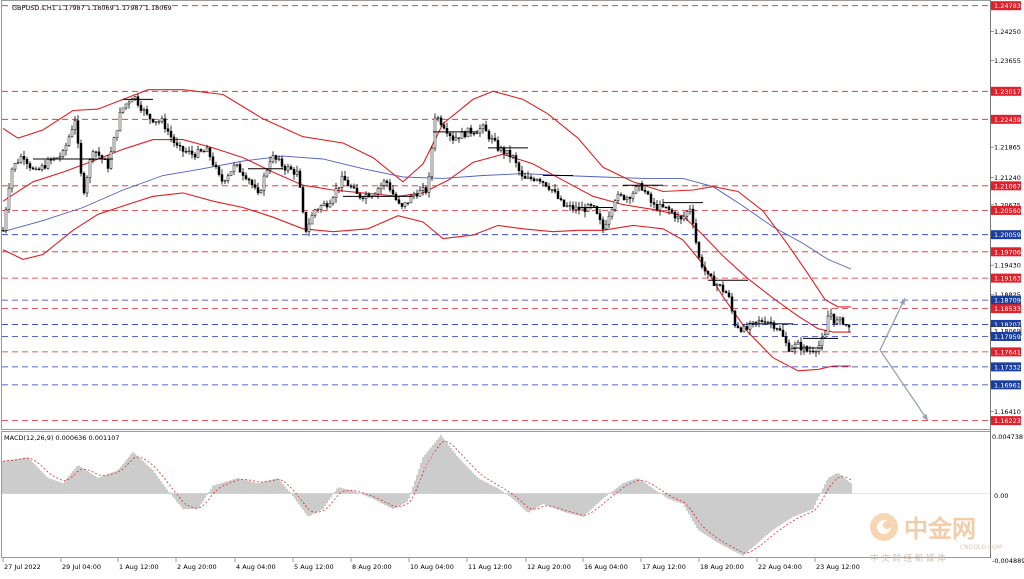 This screenshot has width=1024, height=579. What do you see at coordinates (1007, 412) in the screenshot?
I see `price-label: 1.16410` at bounding box center [1007, 412].